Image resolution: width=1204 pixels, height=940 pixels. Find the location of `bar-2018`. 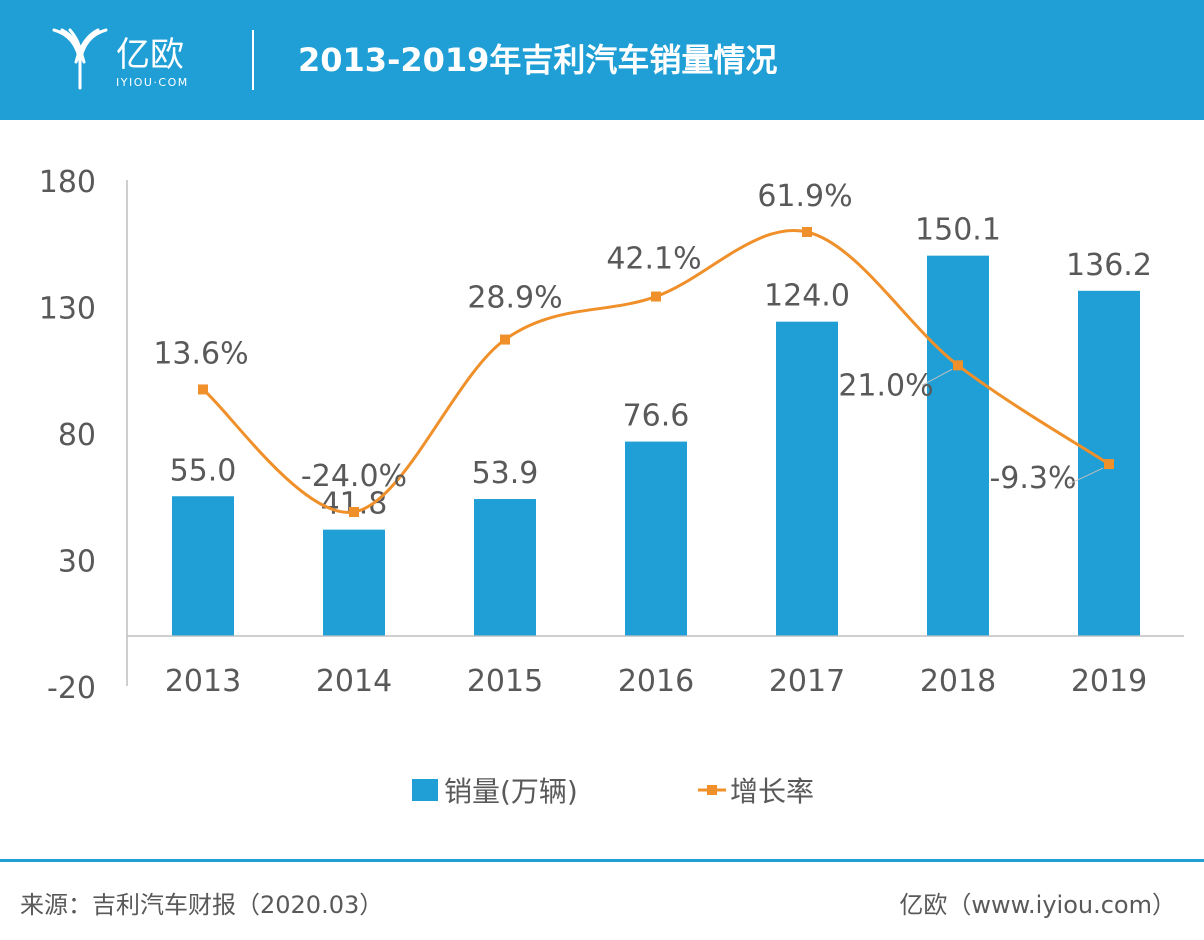

bar-2018 is located at coordinates (958, 445).